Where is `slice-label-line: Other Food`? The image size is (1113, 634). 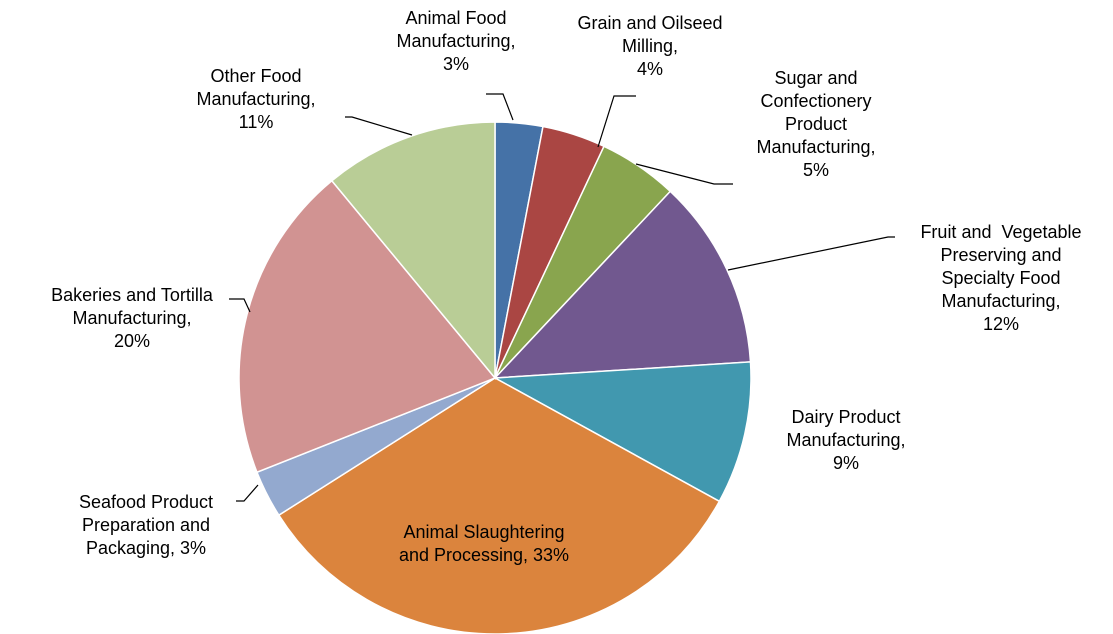 slice-label-line: Other Food is located at coordinates (255, 76).